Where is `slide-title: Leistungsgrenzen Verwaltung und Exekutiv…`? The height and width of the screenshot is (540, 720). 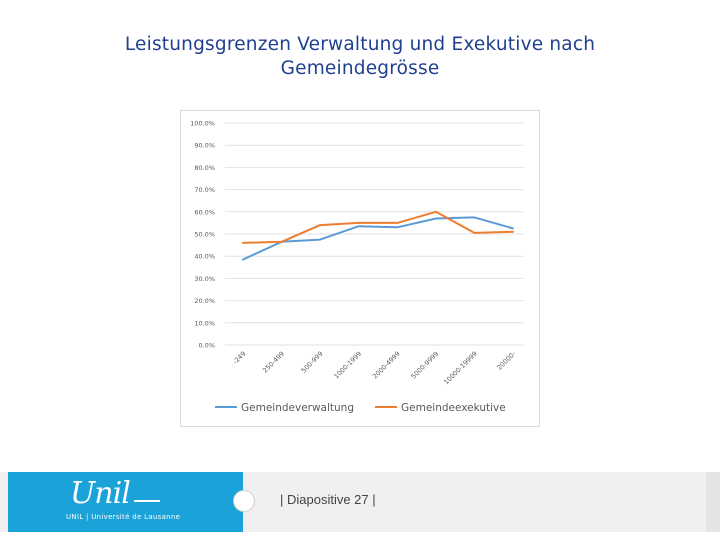
slide-title: Leistungsgrenzen Verwaltung und Exekutiv… is located at coordinates (360, 57).